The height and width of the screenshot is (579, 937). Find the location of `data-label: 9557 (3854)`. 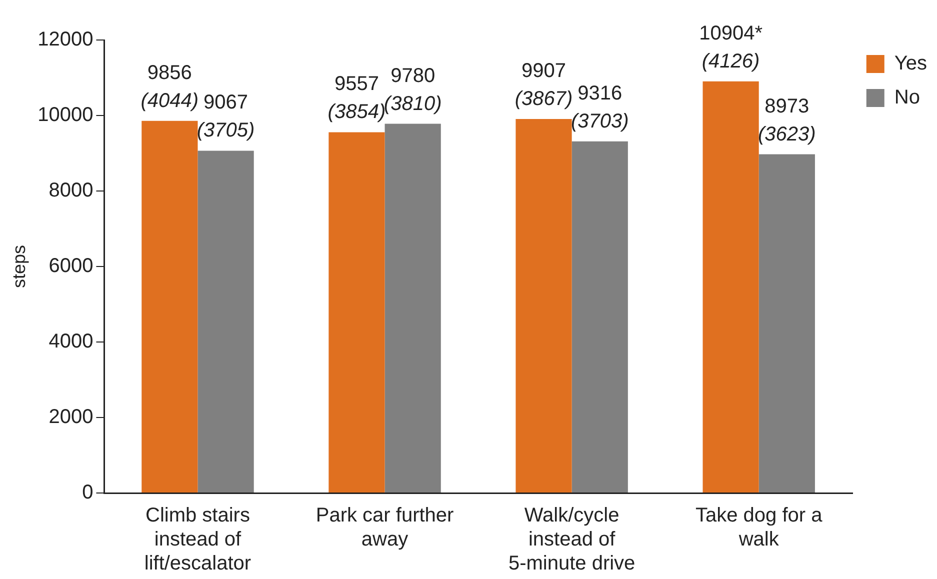

data-label: 9557 (3854) is located at coordinates (357, 98).